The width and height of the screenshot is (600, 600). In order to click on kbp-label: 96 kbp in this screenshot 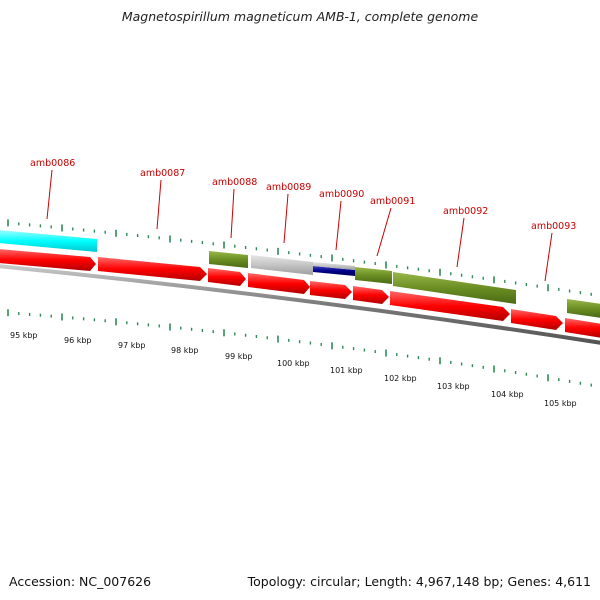, I will do `click(78, 340)`.